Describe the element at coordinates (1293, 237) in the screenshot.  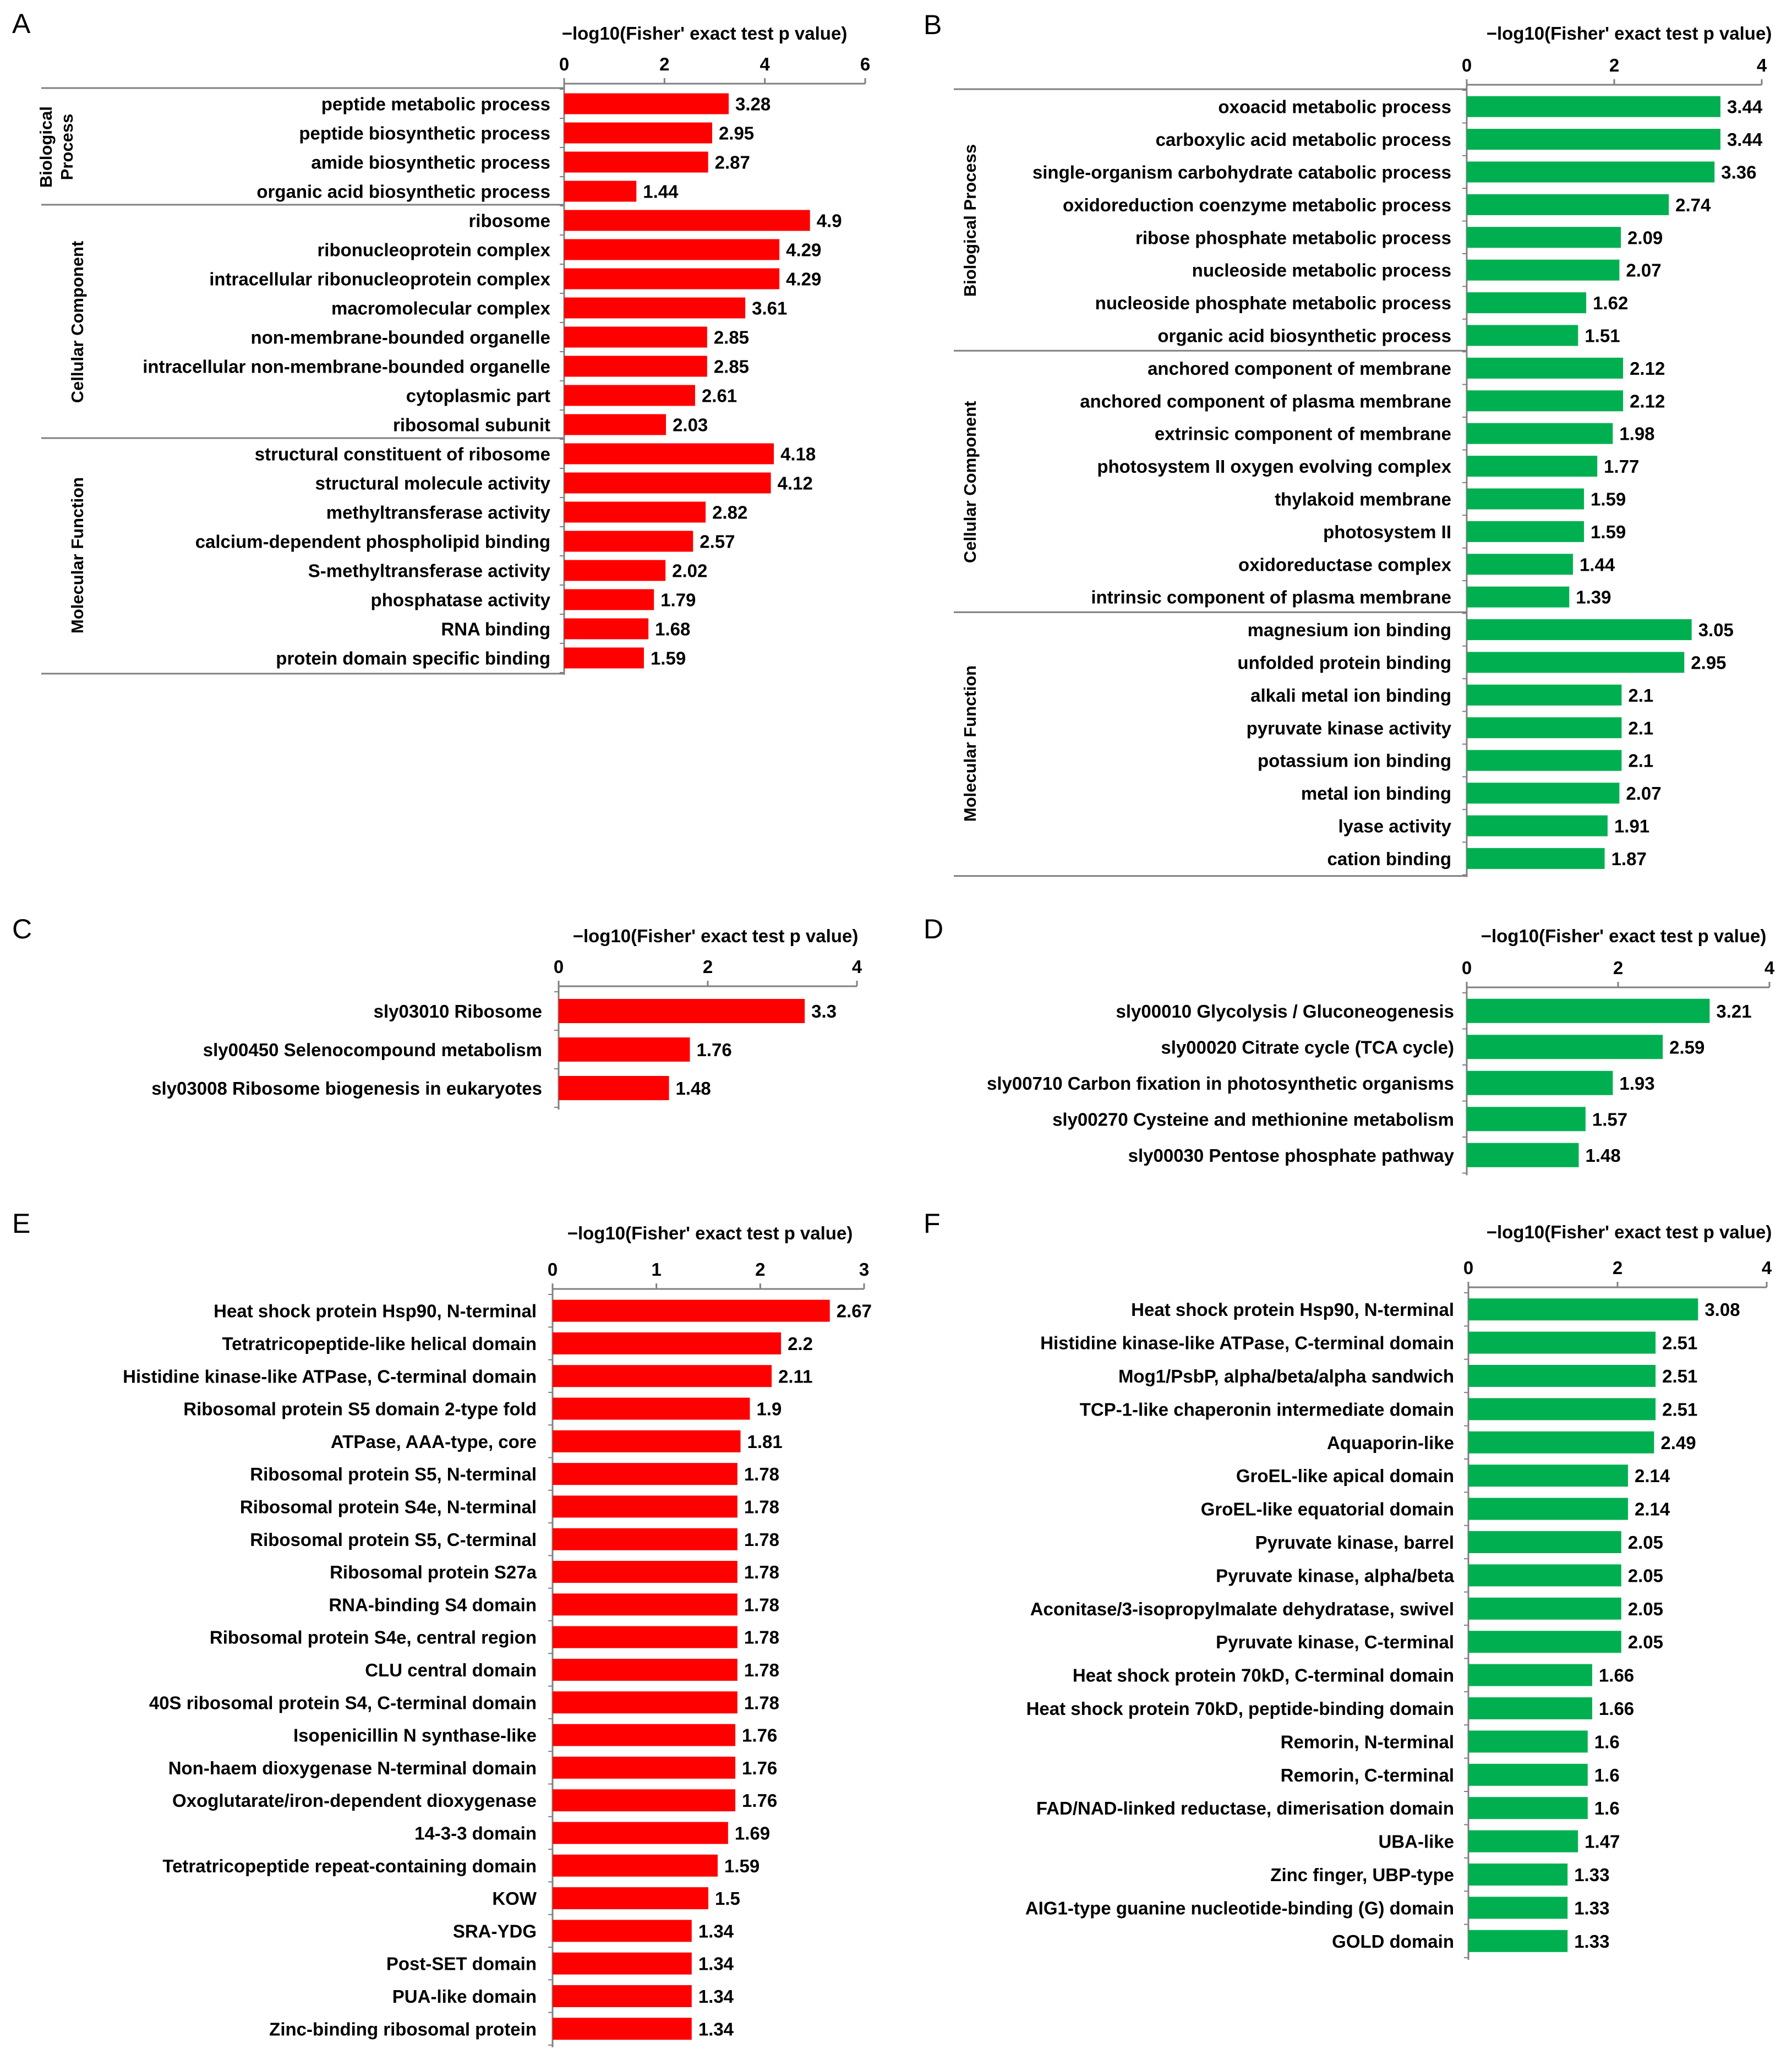
I see `category-label: ribose phosphate metabolic process` at that location.